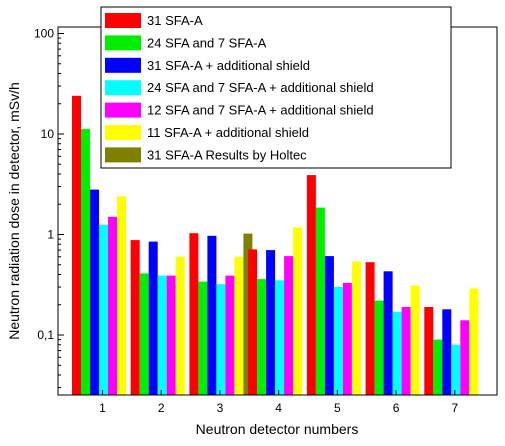 The height and width of the screenshot is (446, 505). I want to click on x-tick-label: 2, so click(161, 408).